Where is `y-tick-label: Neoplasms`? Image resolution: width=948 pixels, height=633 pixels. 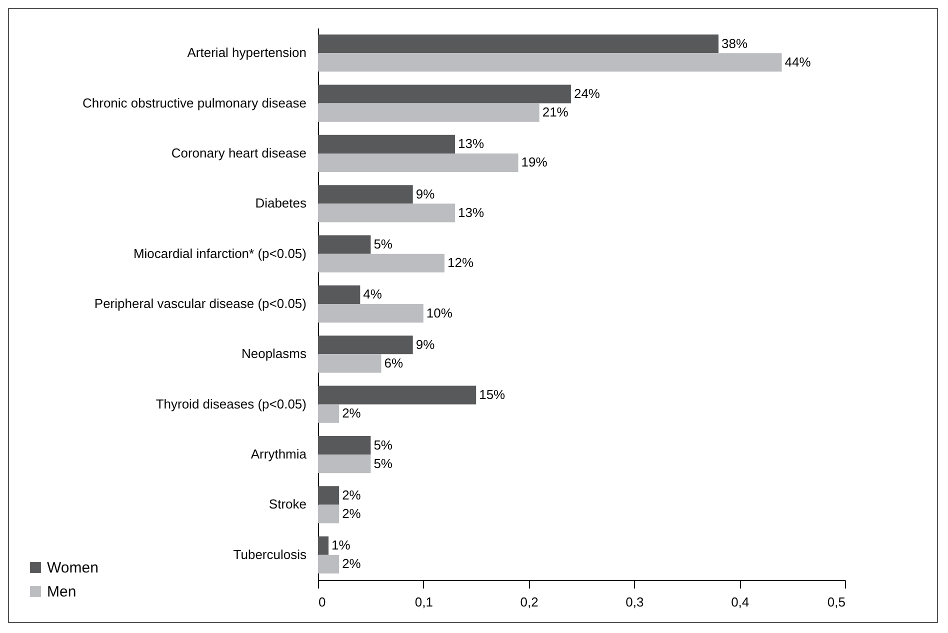 y-tick-label: Neoplasms is located at coordinates (274, 354).